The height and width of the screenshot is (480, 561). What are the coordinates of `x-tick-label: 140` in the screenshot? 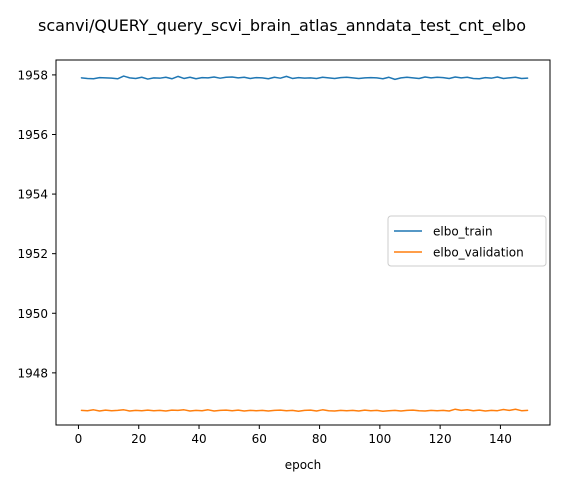 It's located at (500, 439).